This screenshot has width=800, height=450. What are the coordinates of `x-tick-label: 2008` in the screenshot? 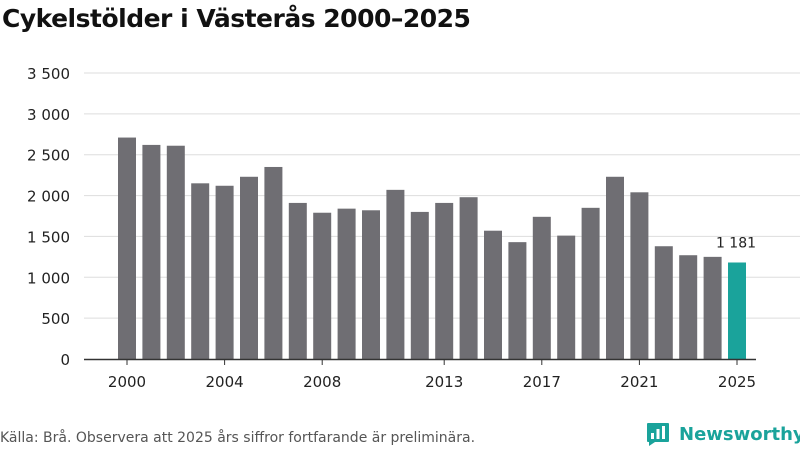 It's located at (322, 382).